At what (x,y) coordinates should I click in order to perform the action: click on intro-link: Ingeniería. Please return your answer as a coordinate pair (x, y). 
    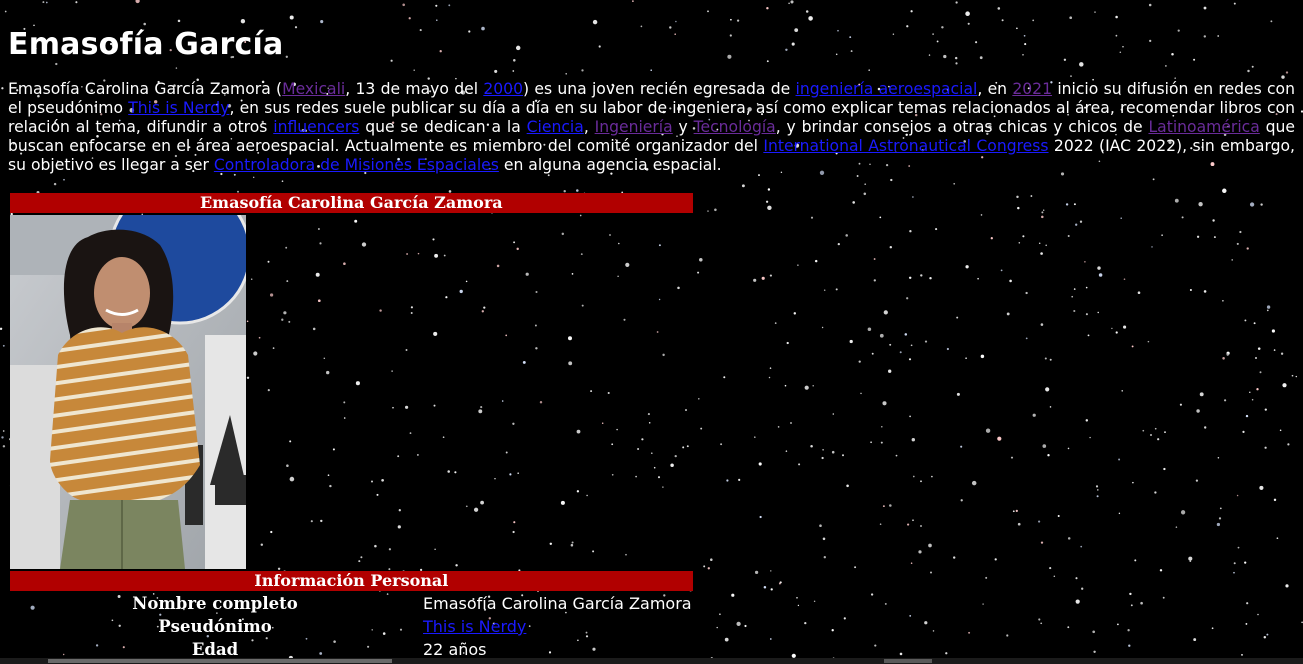
    Looking at the image, I should click on (633, 127).